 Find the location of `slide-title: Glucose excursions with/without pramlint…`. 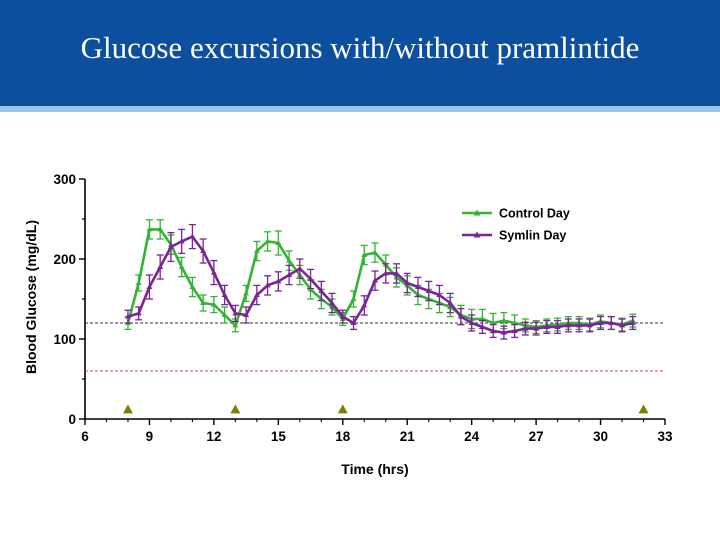

slide-title: Glucose excursions with/without pramlint… is located at coordinates (360, 47).